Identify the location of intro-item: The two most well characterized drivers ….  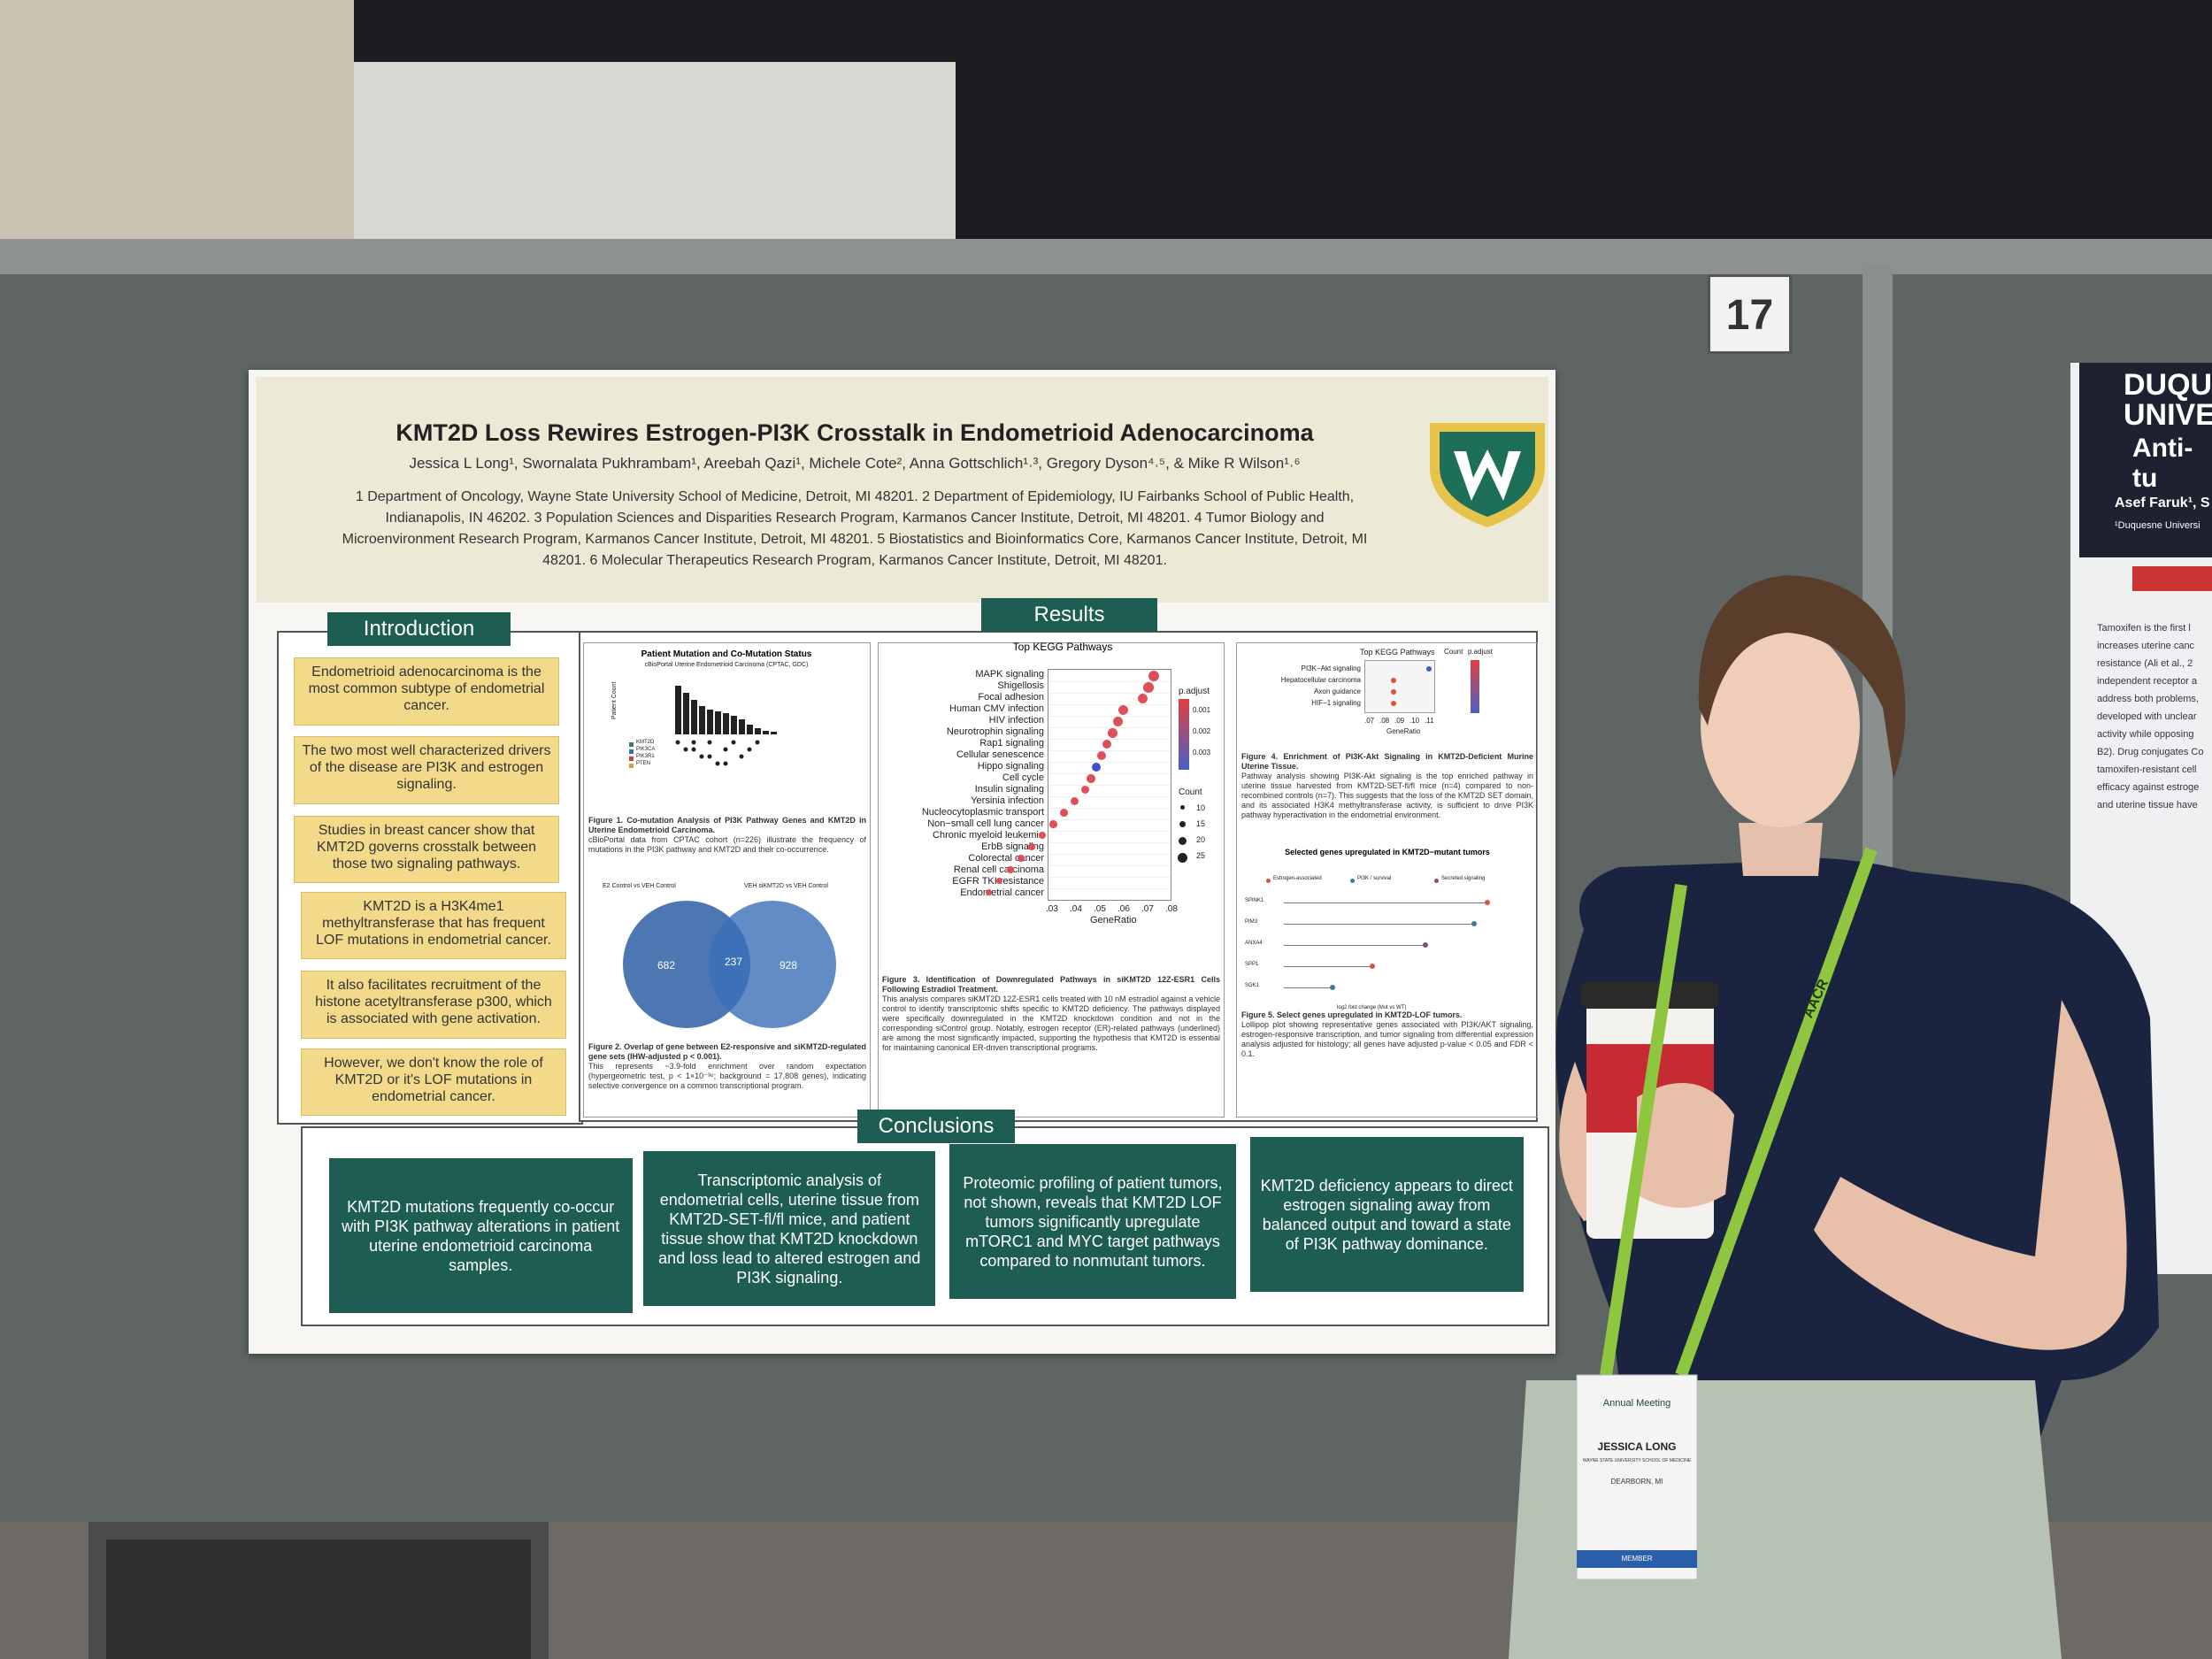
(427, 770).